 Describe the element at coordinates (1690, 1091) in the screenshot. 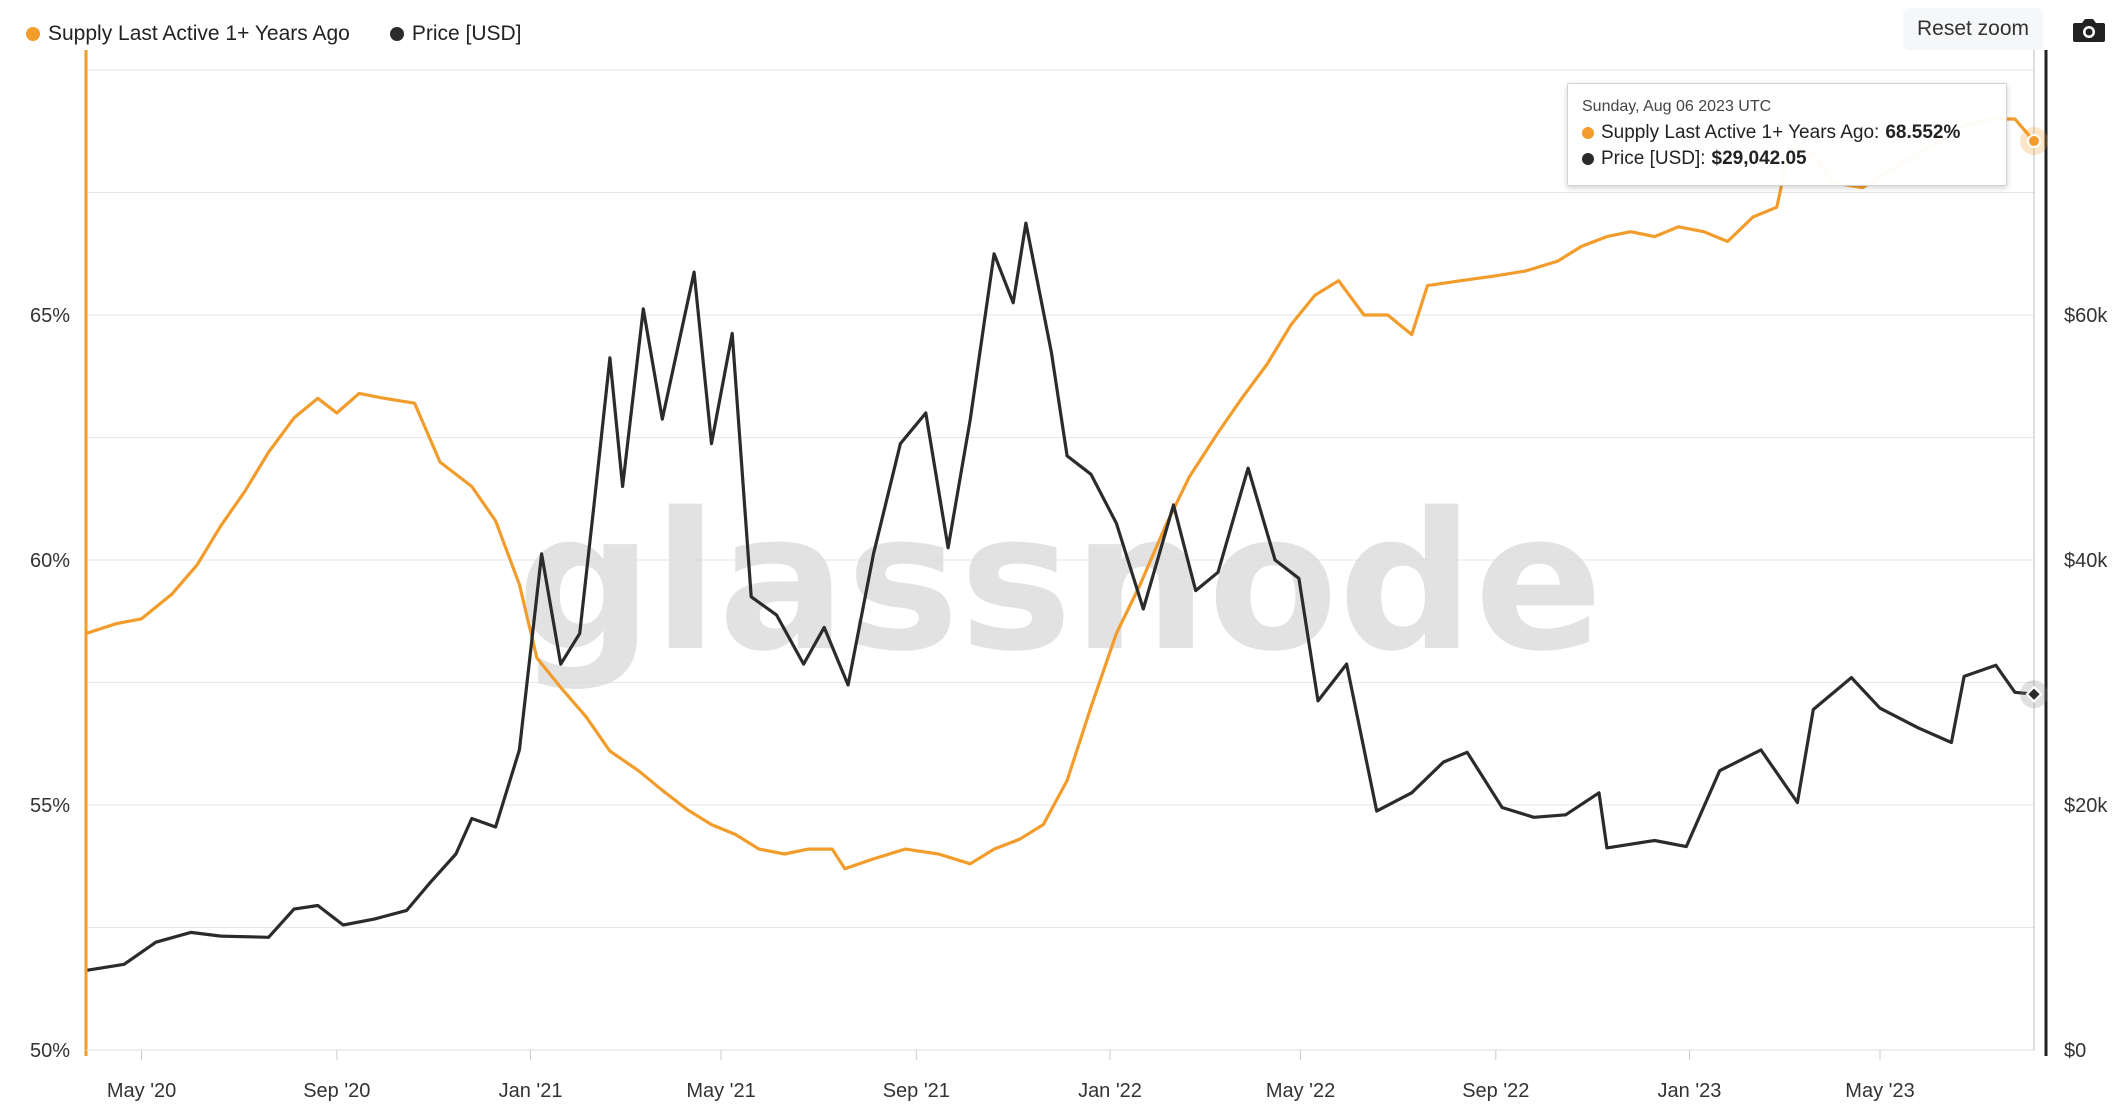

I see `x-tick-label: Jan '23` at that location.